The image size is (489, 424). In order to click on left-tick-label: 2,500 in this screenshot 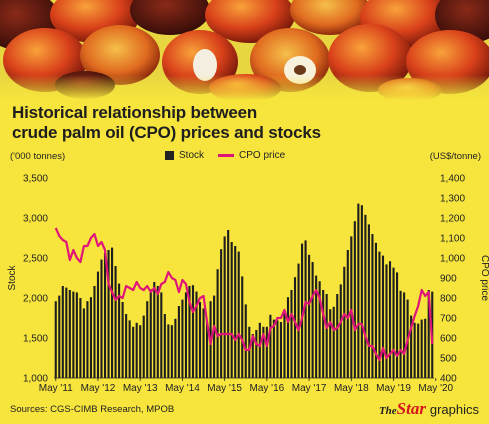, I will do `click(35, 259)`.